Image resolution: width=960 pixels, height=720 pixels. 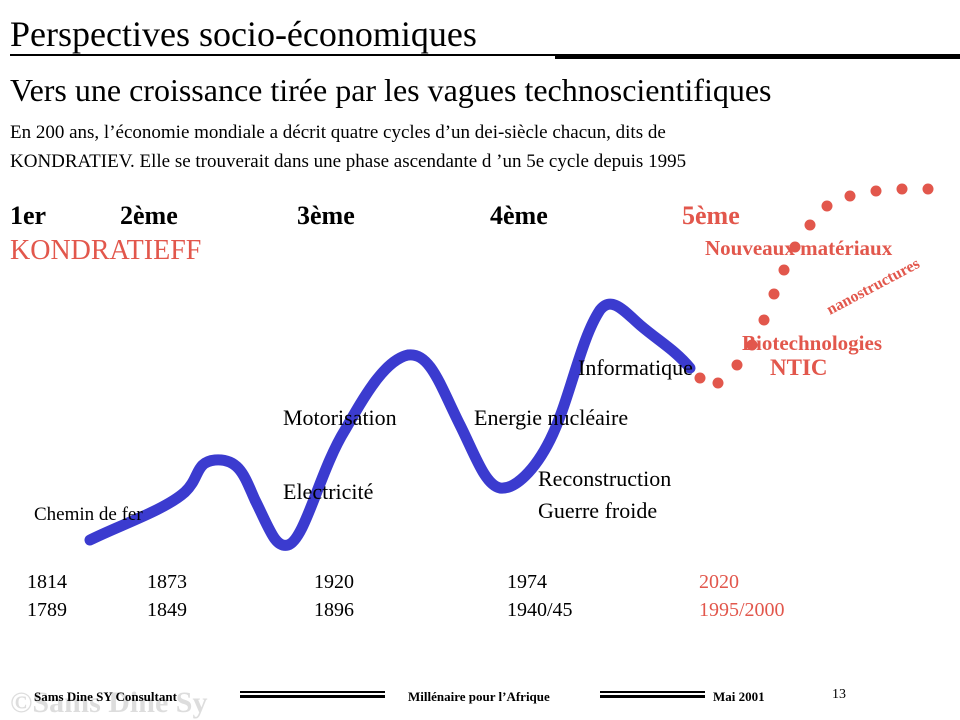 I want to click on title-rule-thick, so click(x=757, y=57).